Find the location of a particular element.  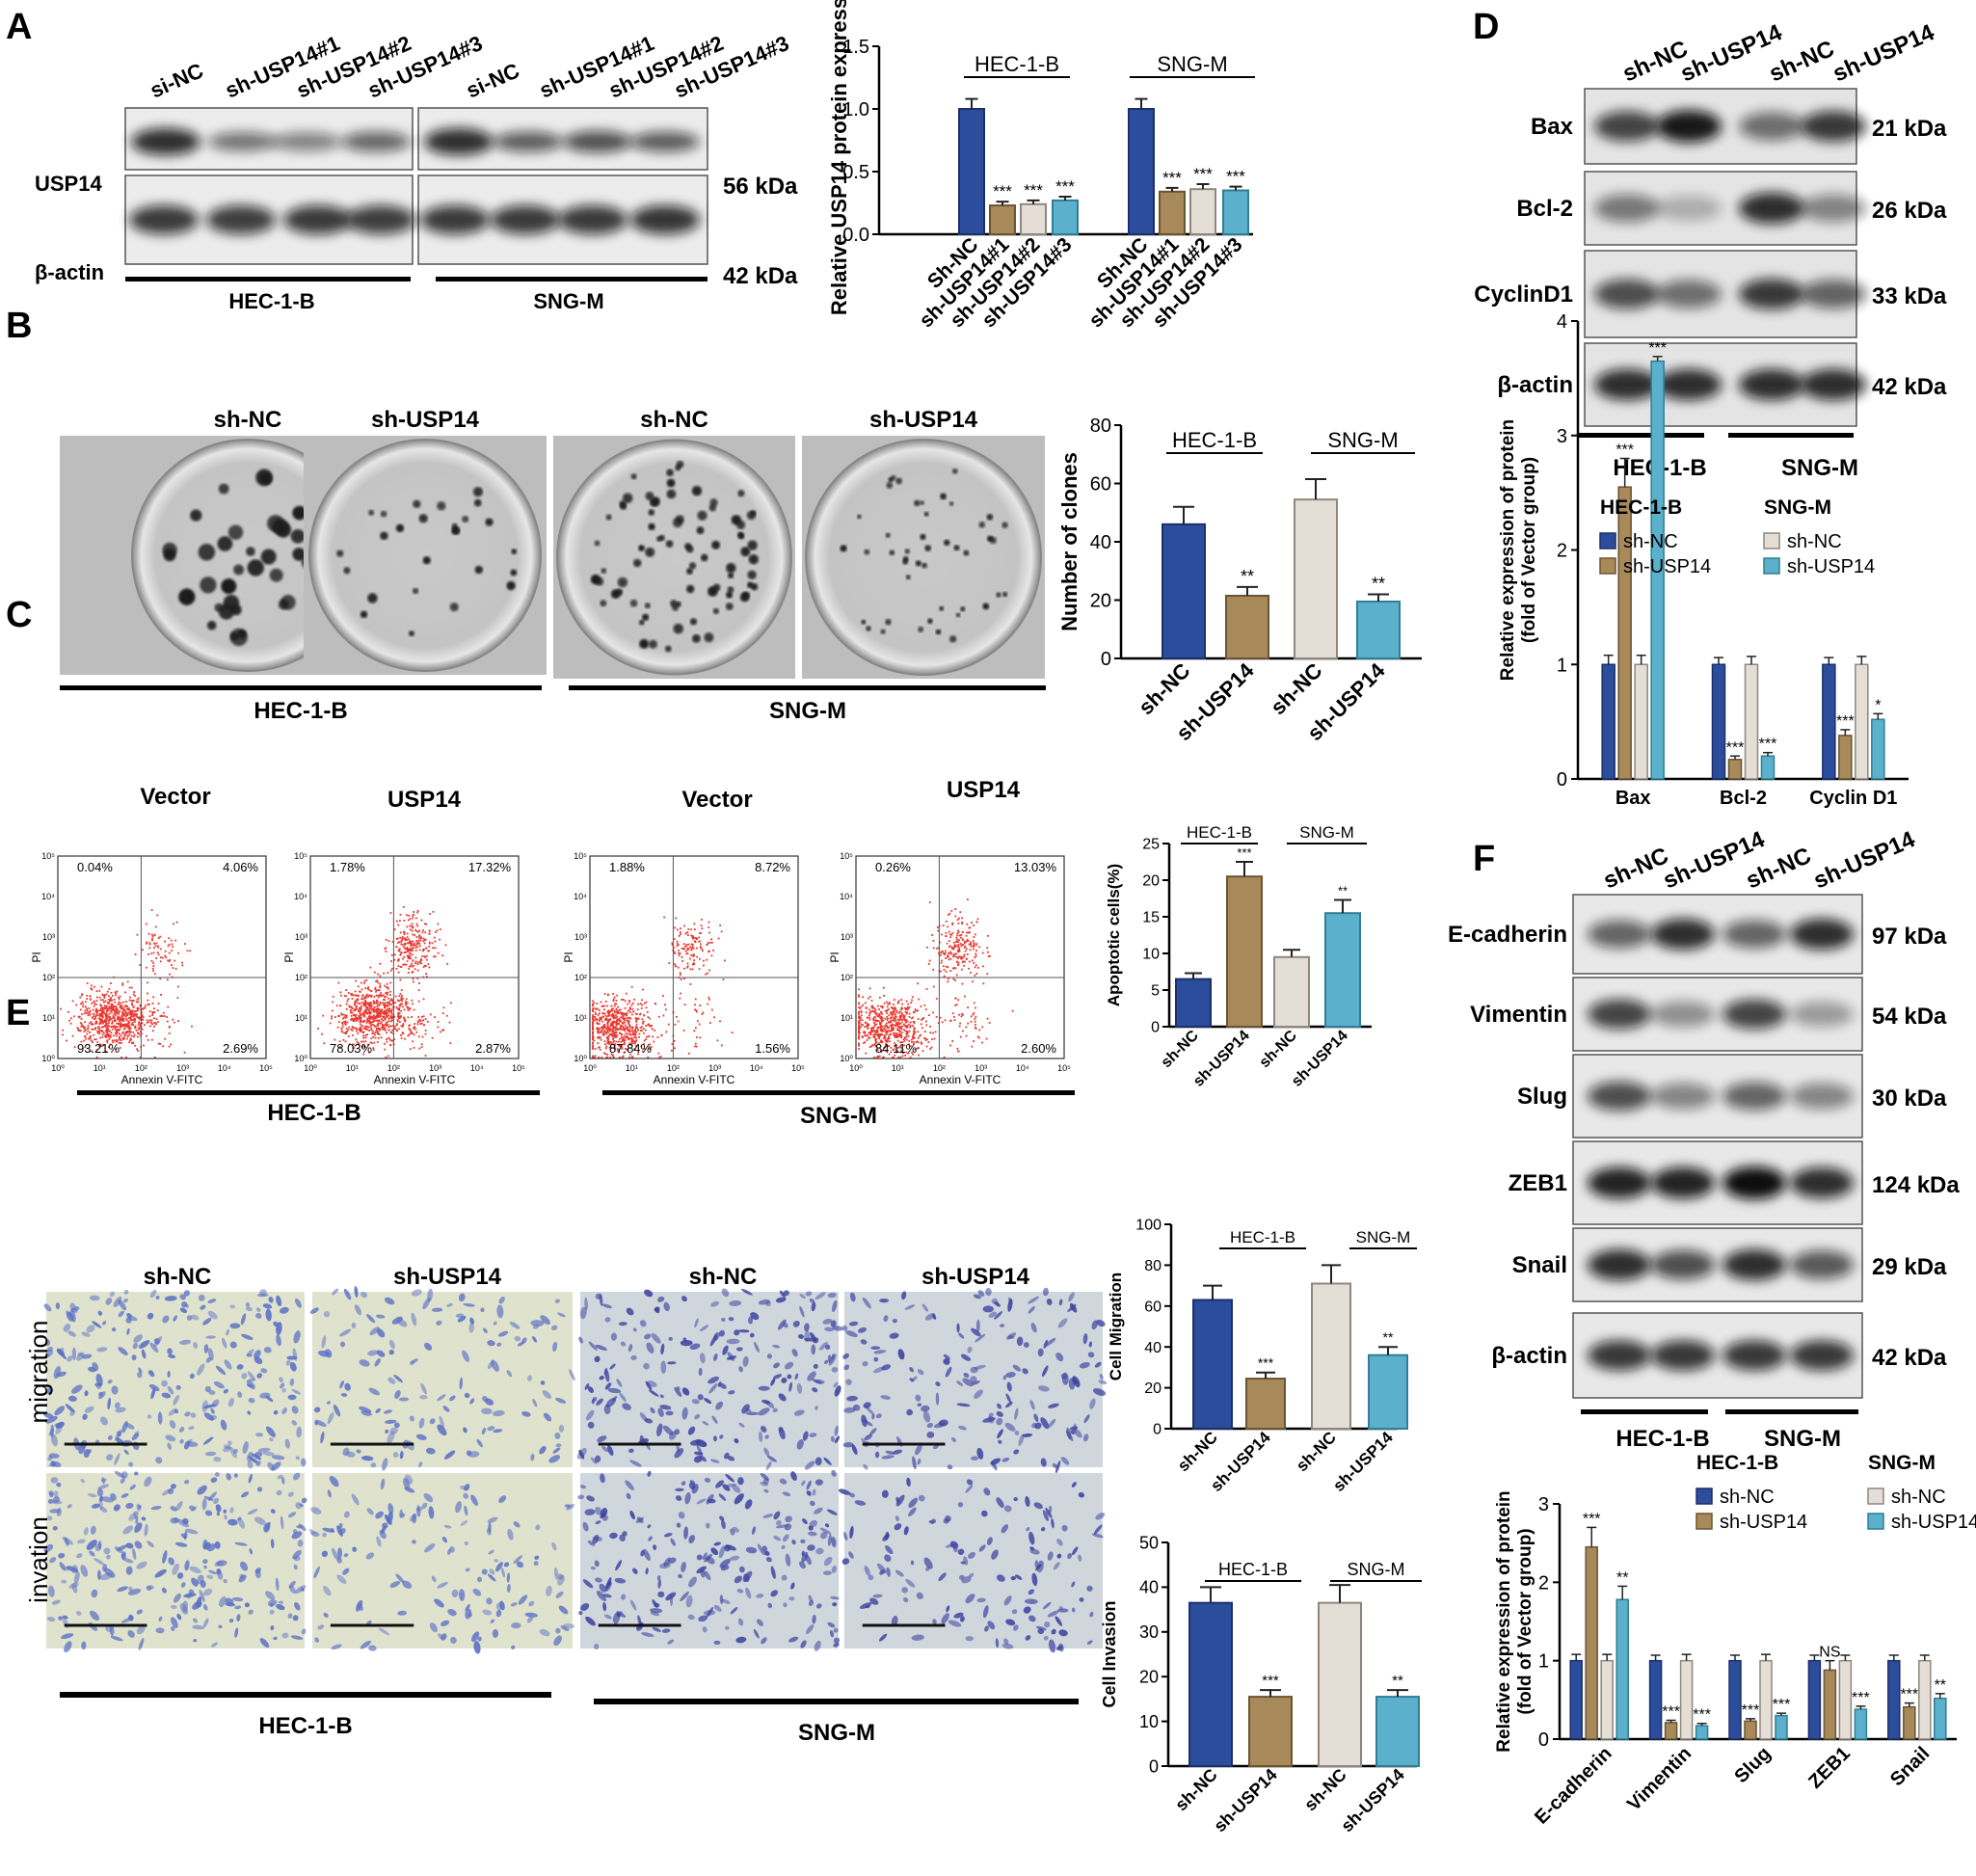

blot-f-band is located at coordinates (1822, 1182).